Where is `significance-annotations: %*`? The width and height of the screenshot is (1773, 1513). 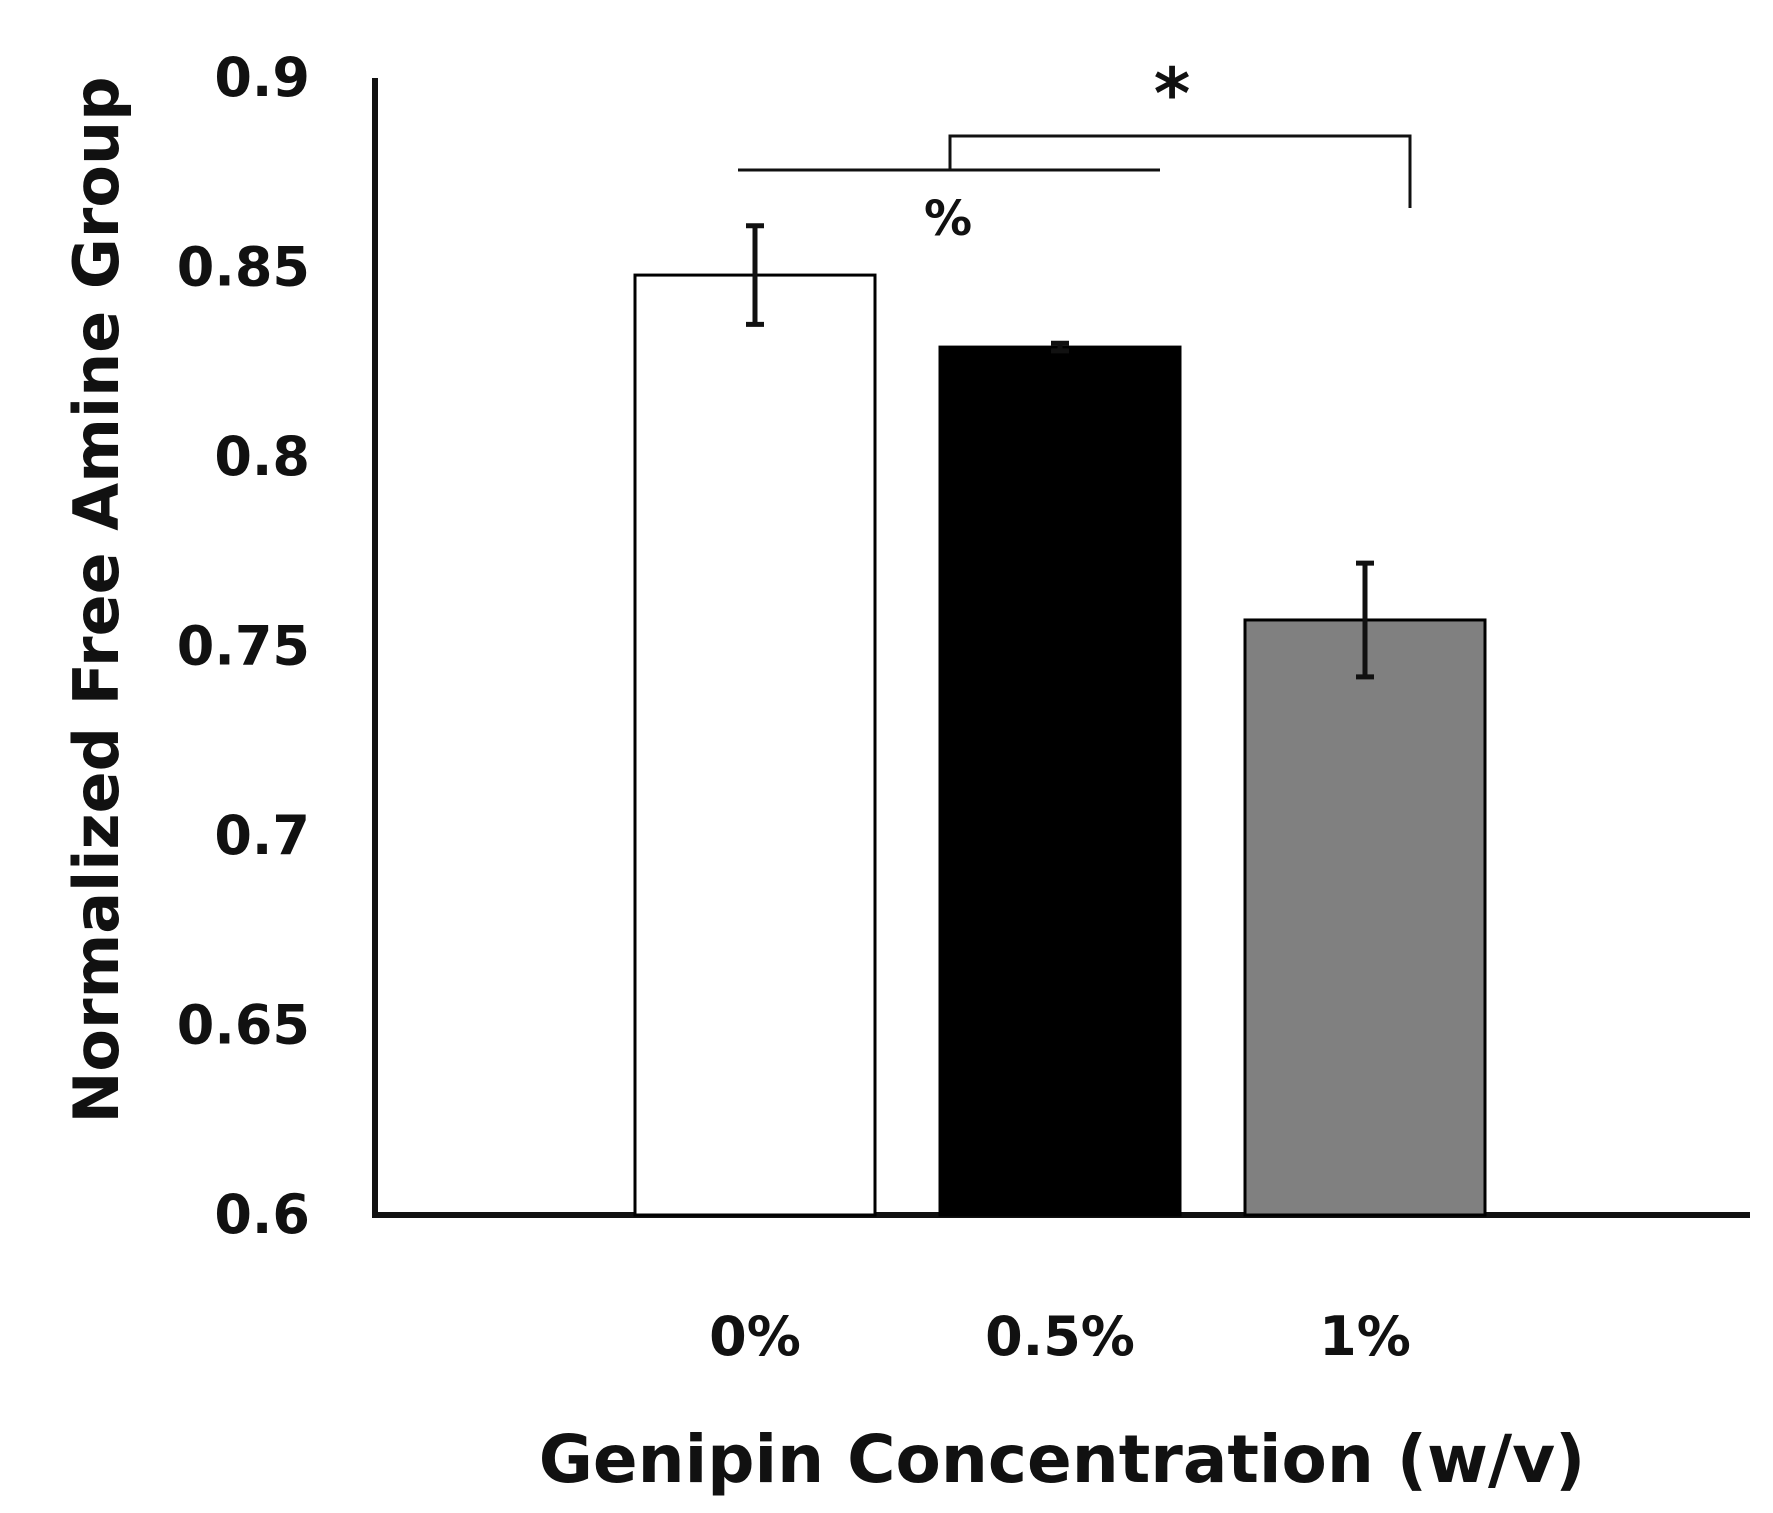 significance-annotations: %* is located at coordinates (1075, 150).